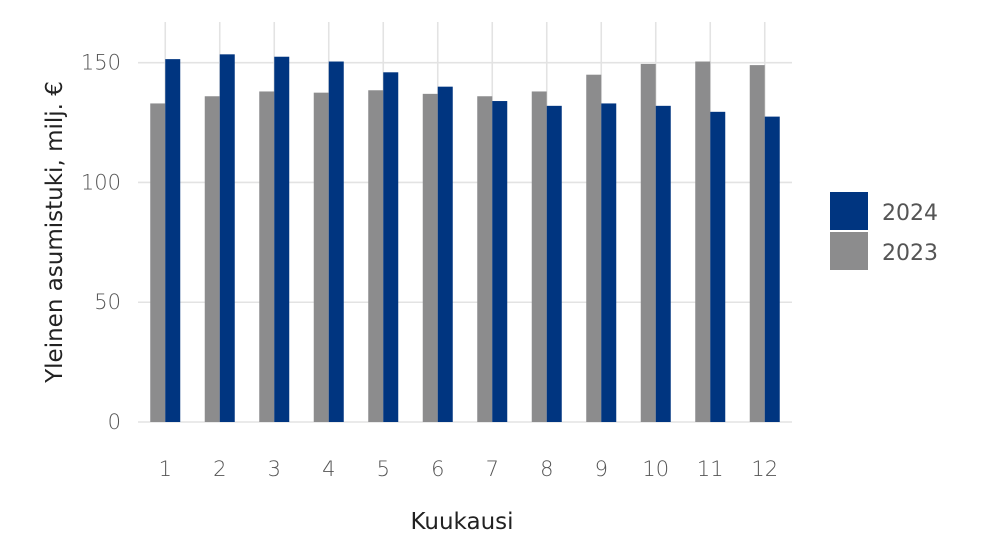  Describe the element at coordinates (710, 469) in the screenshot. I see `x-tick-label: 11` at that location.